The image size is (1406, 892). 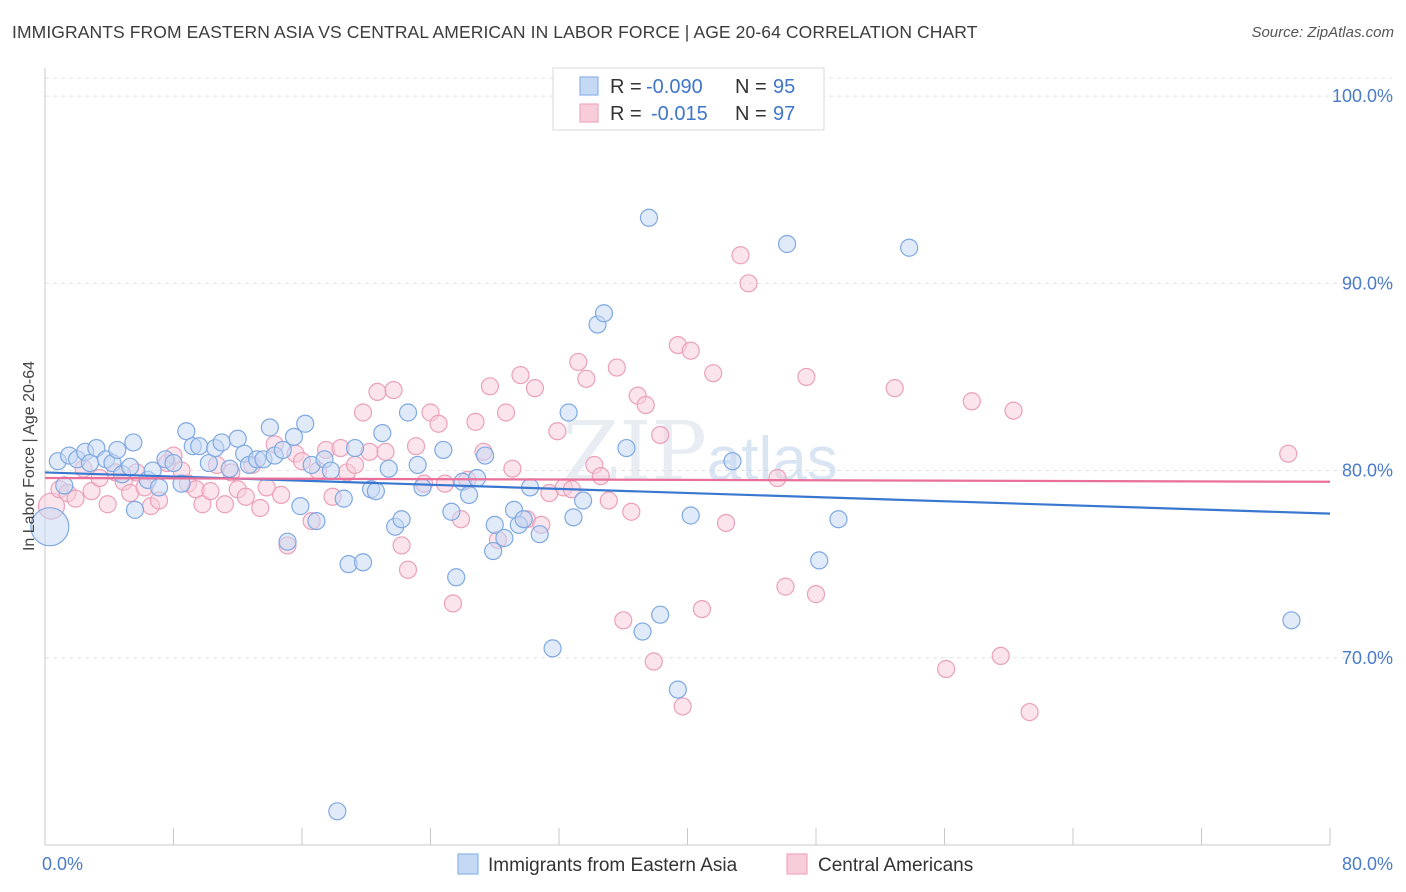 What do you see at coordinates (589, 86) in the screenshot?
I see `legend-swatch-blue` at bounding box center [589, 86].